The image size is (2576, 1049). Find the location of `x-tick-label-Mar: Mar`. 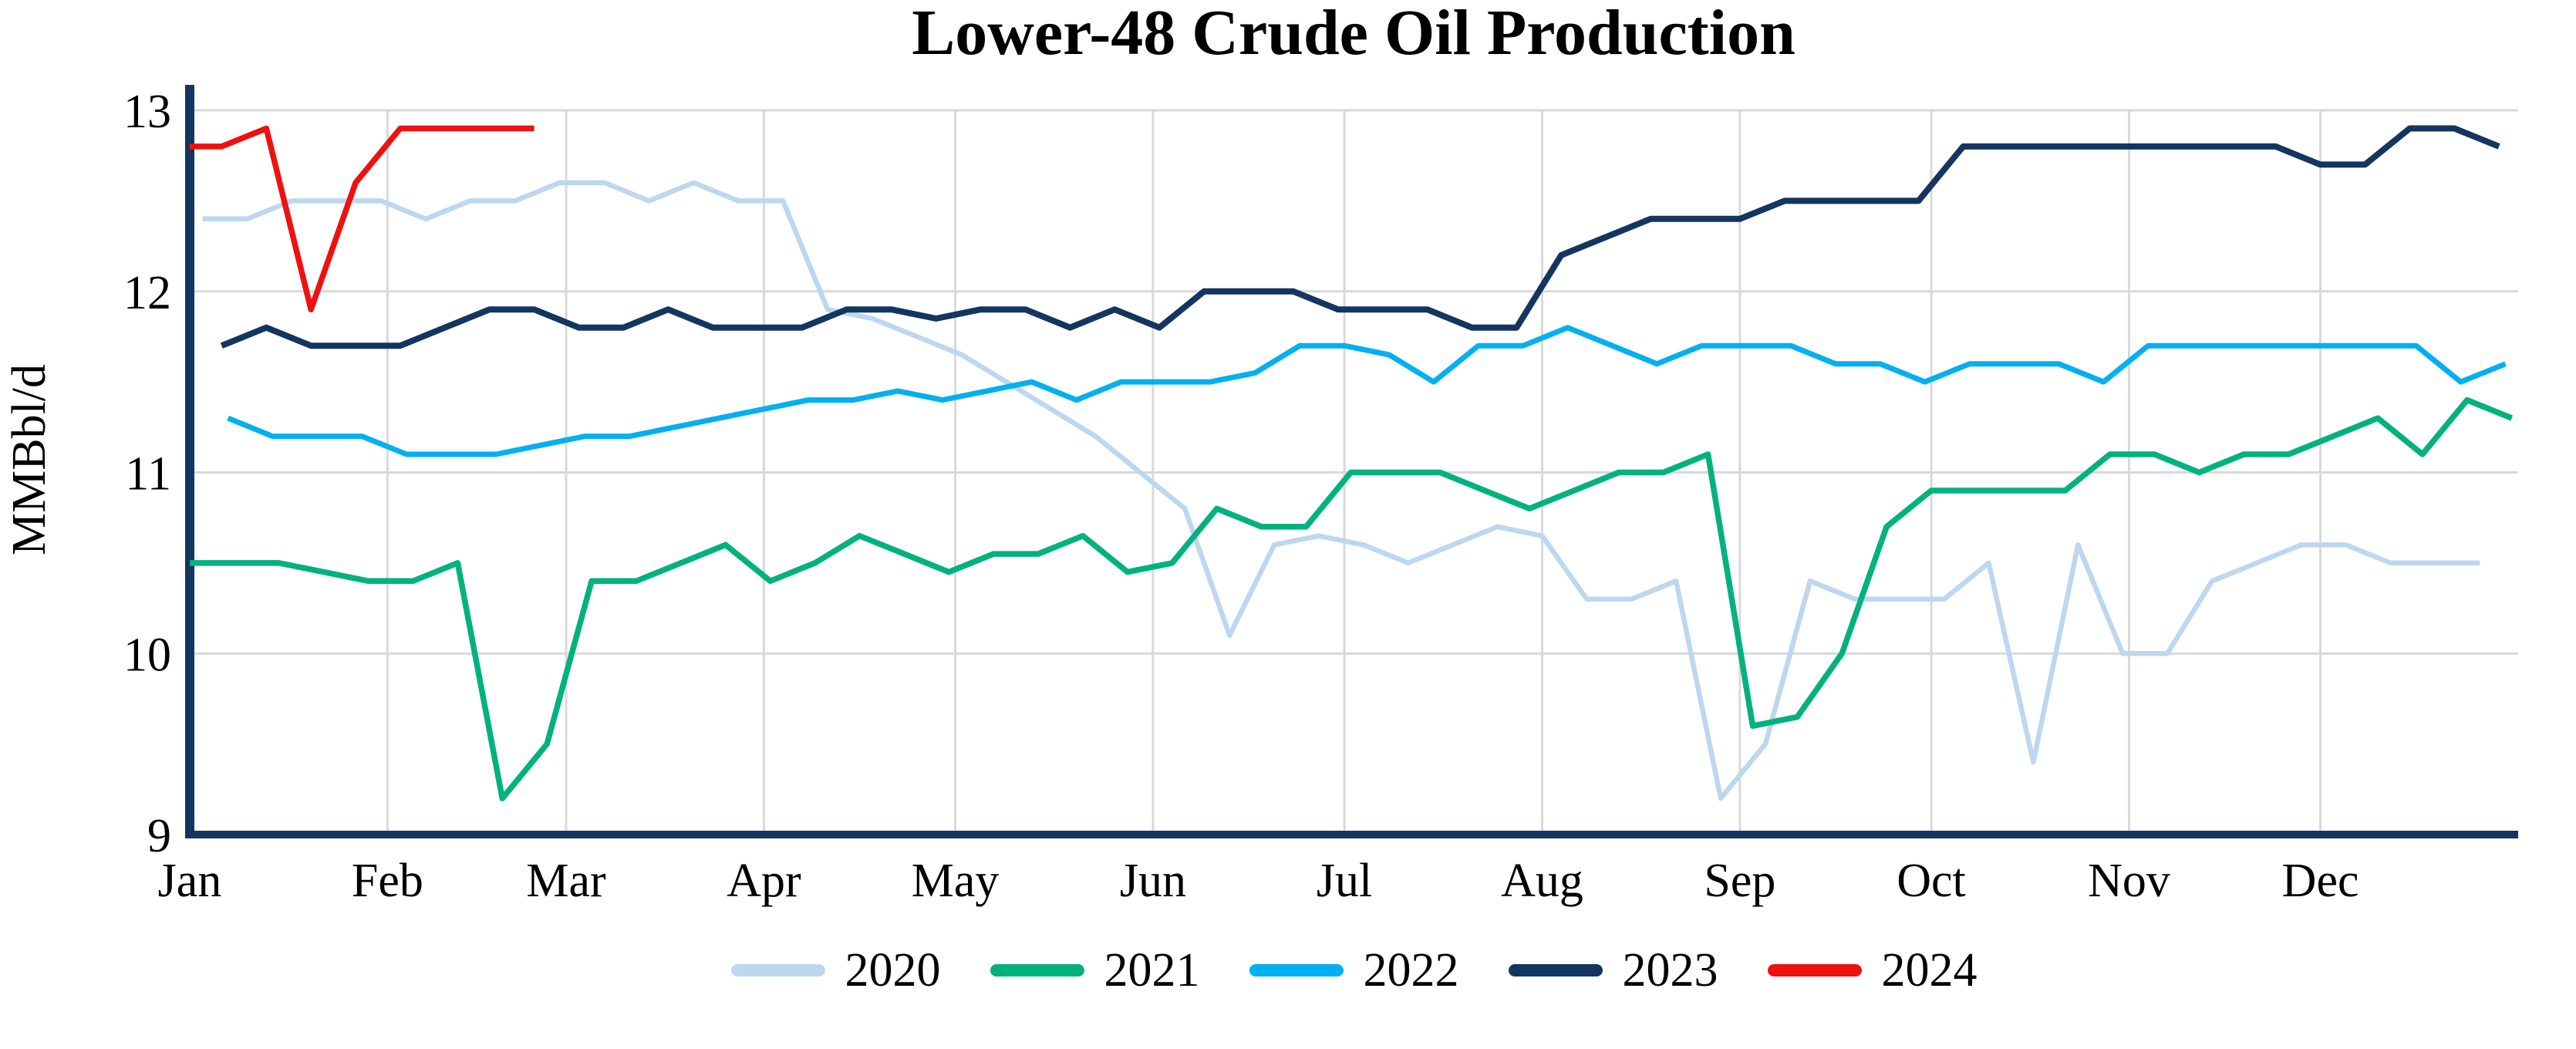

x-tick-label-Mar: Mar is located at coordinates (566, 881).